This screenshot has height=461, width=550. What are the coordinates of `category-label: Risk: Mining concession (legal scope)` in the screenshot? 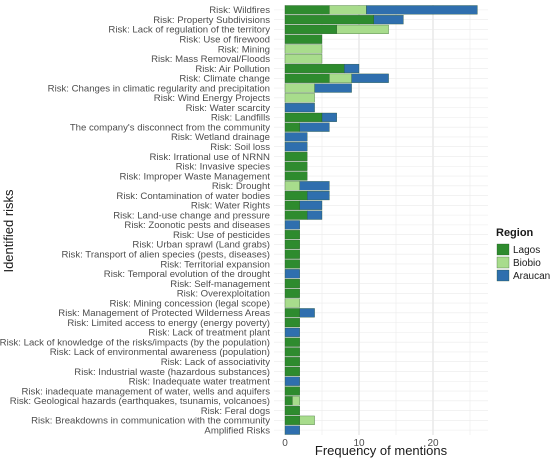 It's located at (190, 303).